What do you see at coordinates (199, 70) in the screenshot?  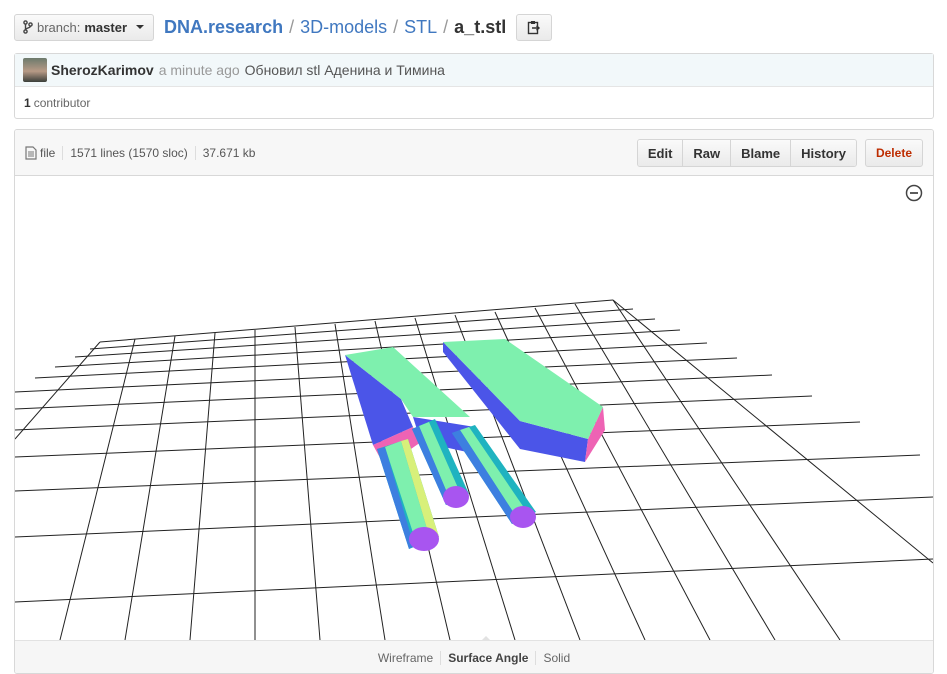 I see `commit-time: a minute ago` at bounding box center [199, 70].